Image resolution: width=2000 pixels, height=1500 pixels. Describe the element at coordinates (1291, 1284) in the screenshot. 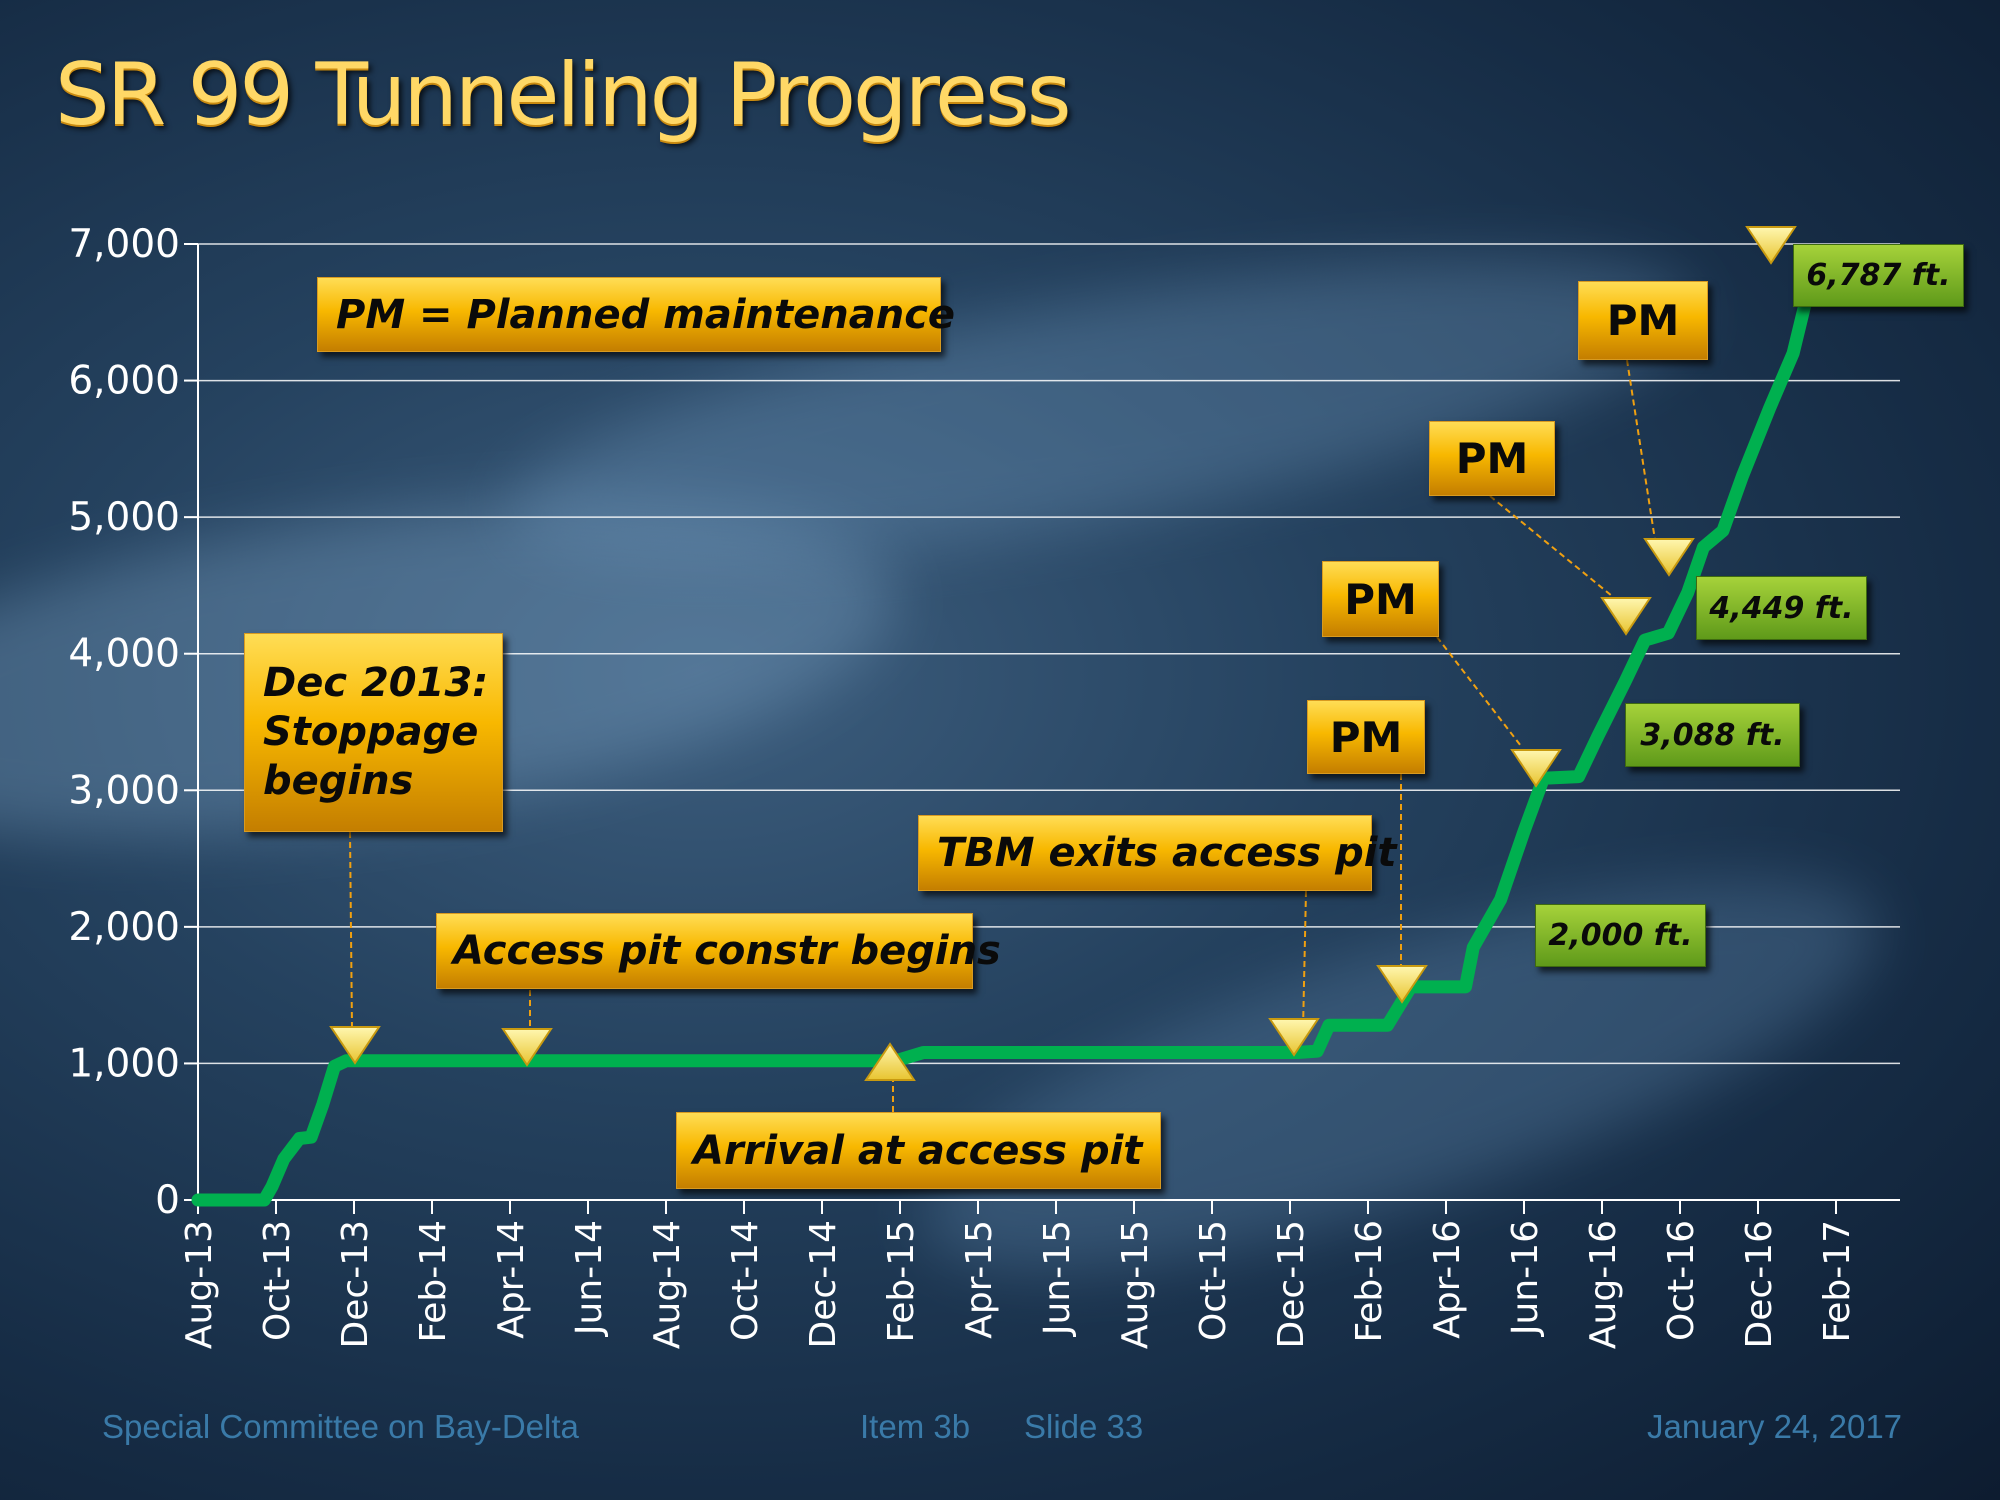

I see `x-tick-label: Dec-15` at that location.